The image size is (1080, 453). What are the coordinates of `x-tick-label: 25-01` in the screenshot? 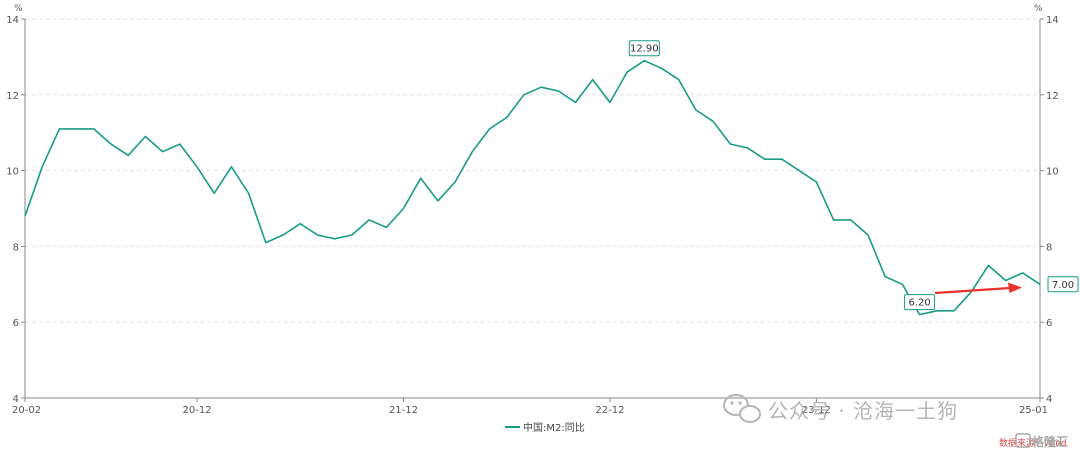 It's located at (1033, 410).